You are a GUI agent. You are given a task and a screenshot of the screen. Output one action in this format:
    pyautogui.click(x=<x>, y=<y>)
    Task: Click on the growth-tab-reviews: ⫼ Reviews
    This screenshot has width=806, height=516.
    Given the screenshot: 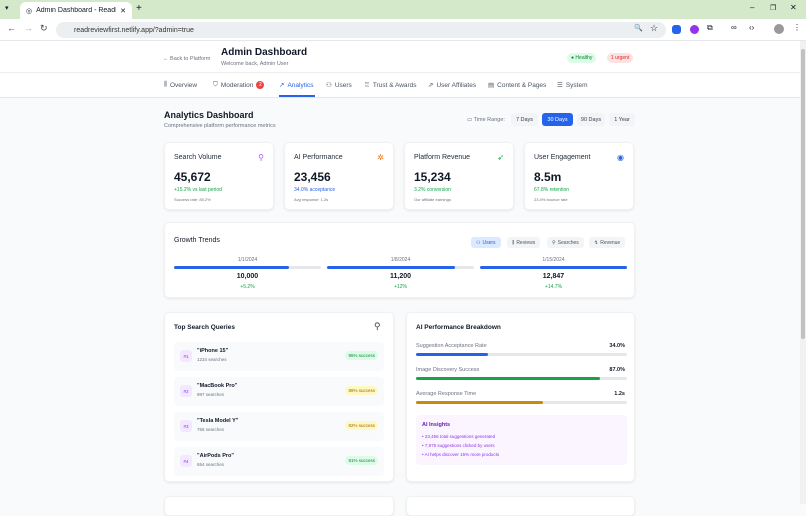 What is the action you would take?
    pyautogui.click(x=524, y=242)
    